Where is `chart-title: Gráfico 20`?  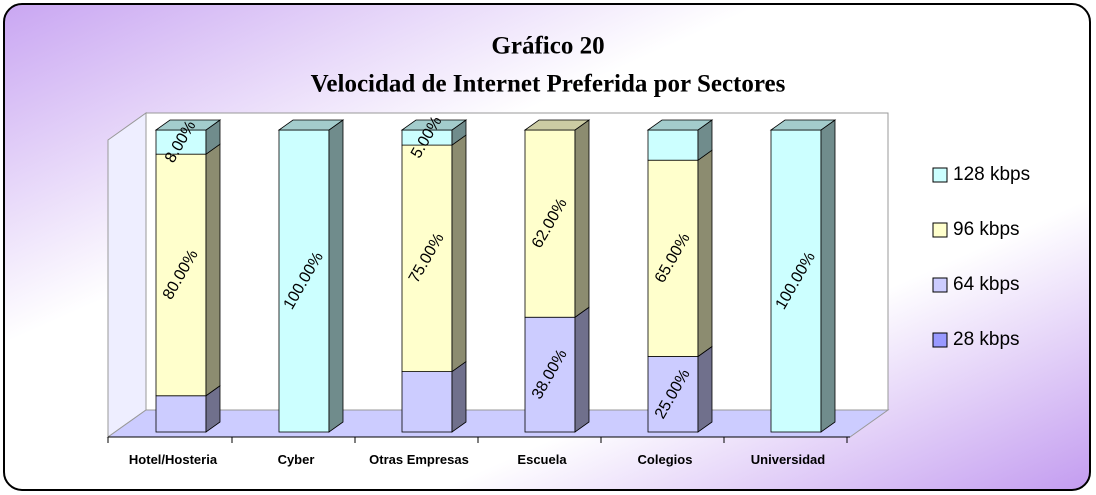
chart-title: Gráfico 20 is located at coordinates (547, 46).